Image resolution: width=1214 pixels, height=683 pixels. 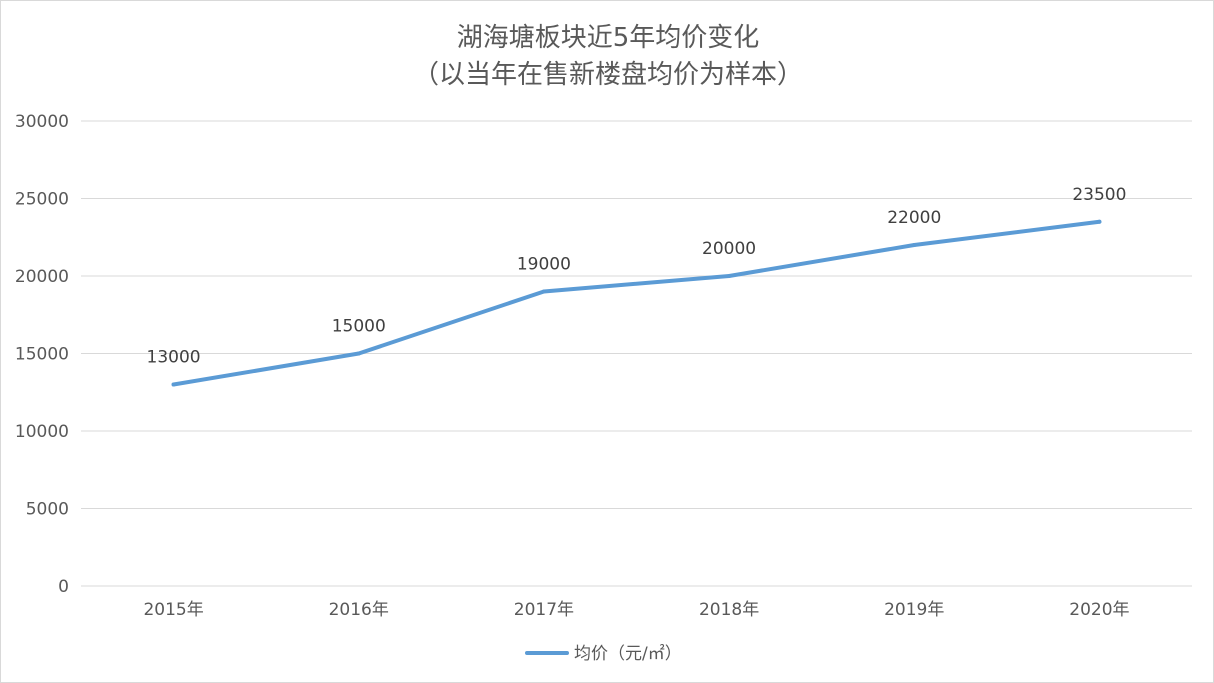 What do you see at coordinates (63, 587) in the screenshot?
I see `y-tick-label: 0` at bounding box center [63, 587].